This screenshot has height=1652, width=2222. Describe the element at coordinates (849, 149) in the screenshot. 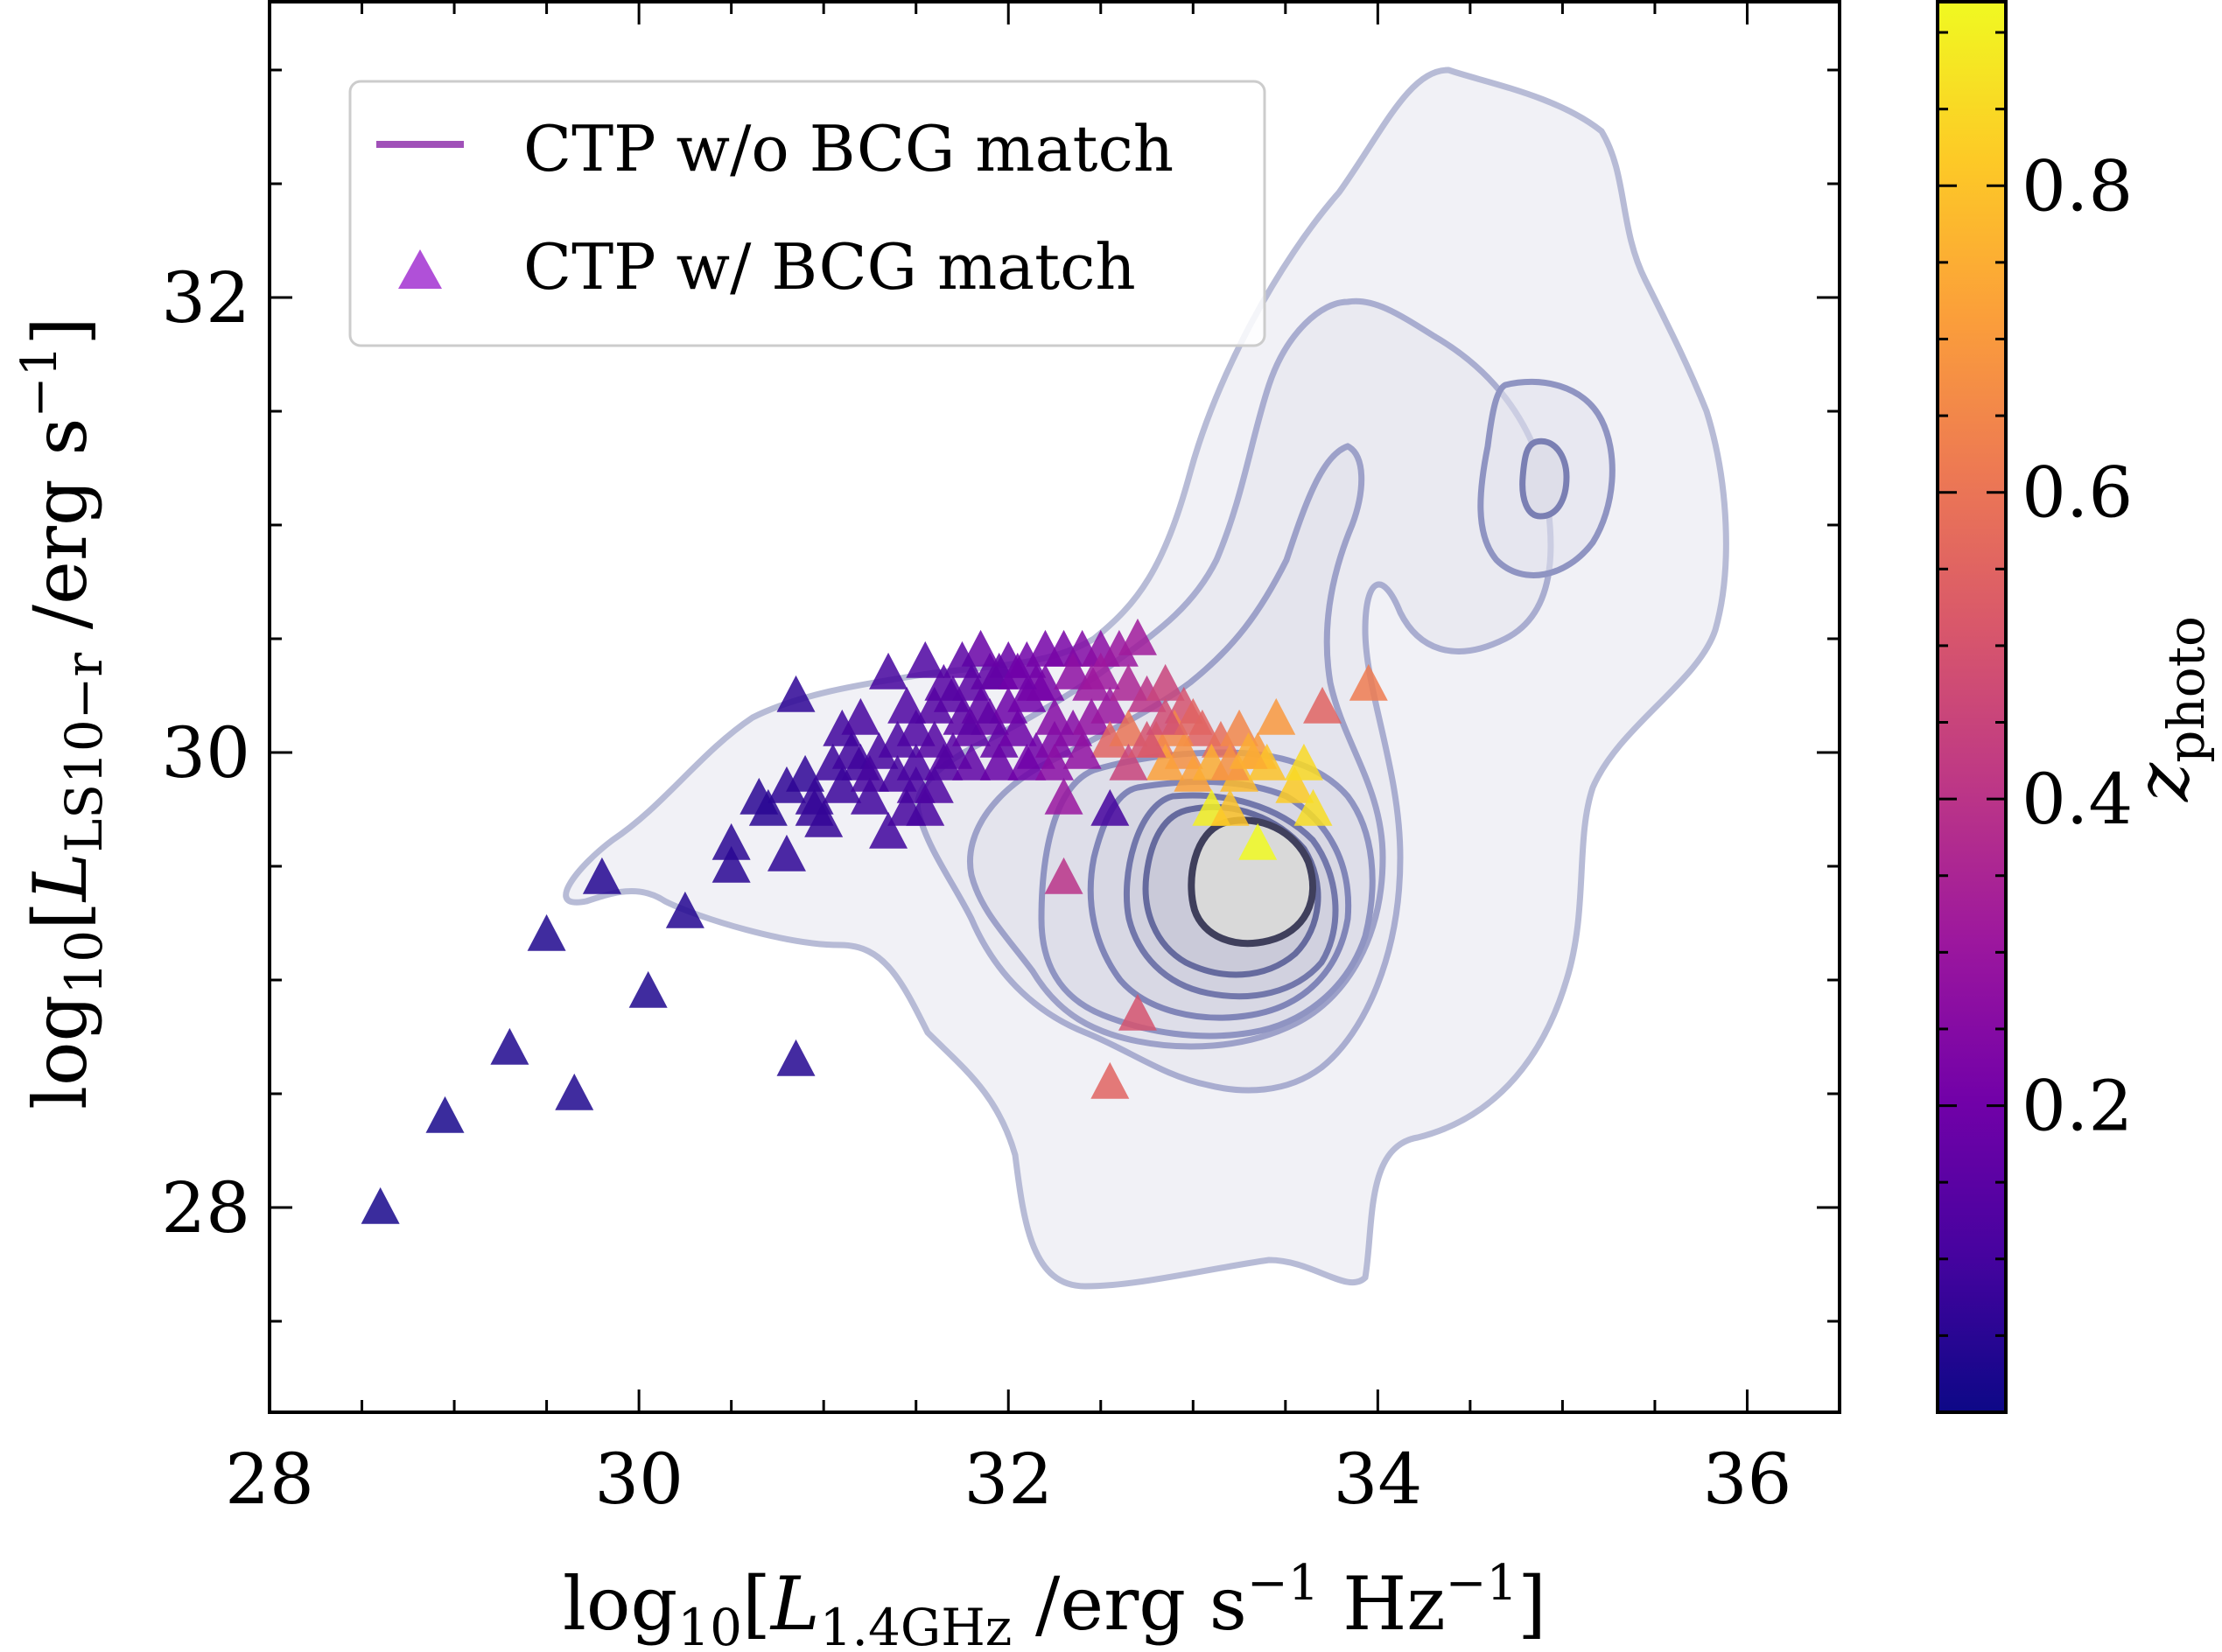

I see `legend-label-no-match: CTP w/o BCG match` at that location.